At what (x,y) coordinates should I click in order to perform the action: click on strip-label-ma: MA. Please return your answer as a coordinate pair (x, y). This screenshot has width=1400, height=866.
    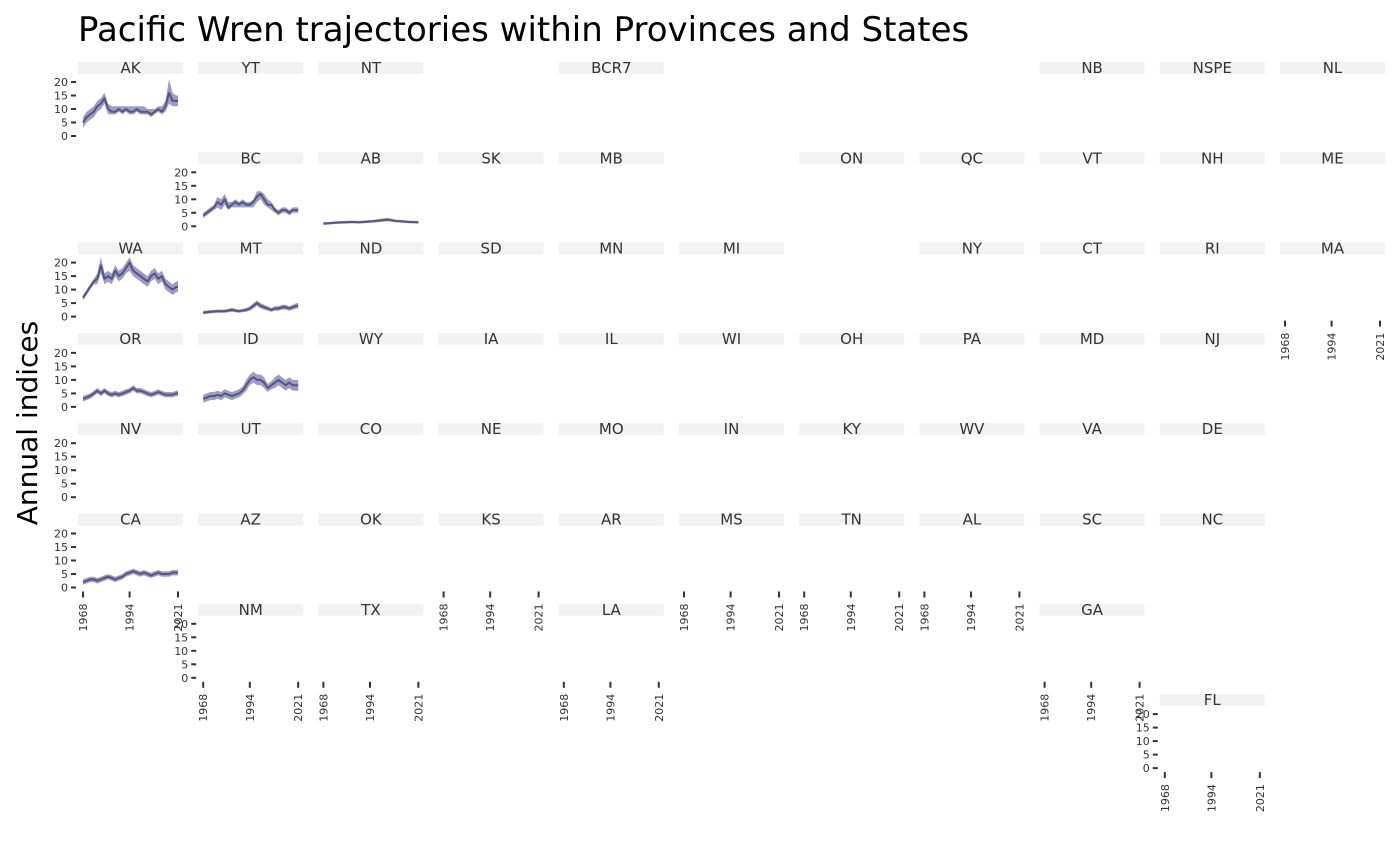
    Looking at the image, I should click on (1333, 249).